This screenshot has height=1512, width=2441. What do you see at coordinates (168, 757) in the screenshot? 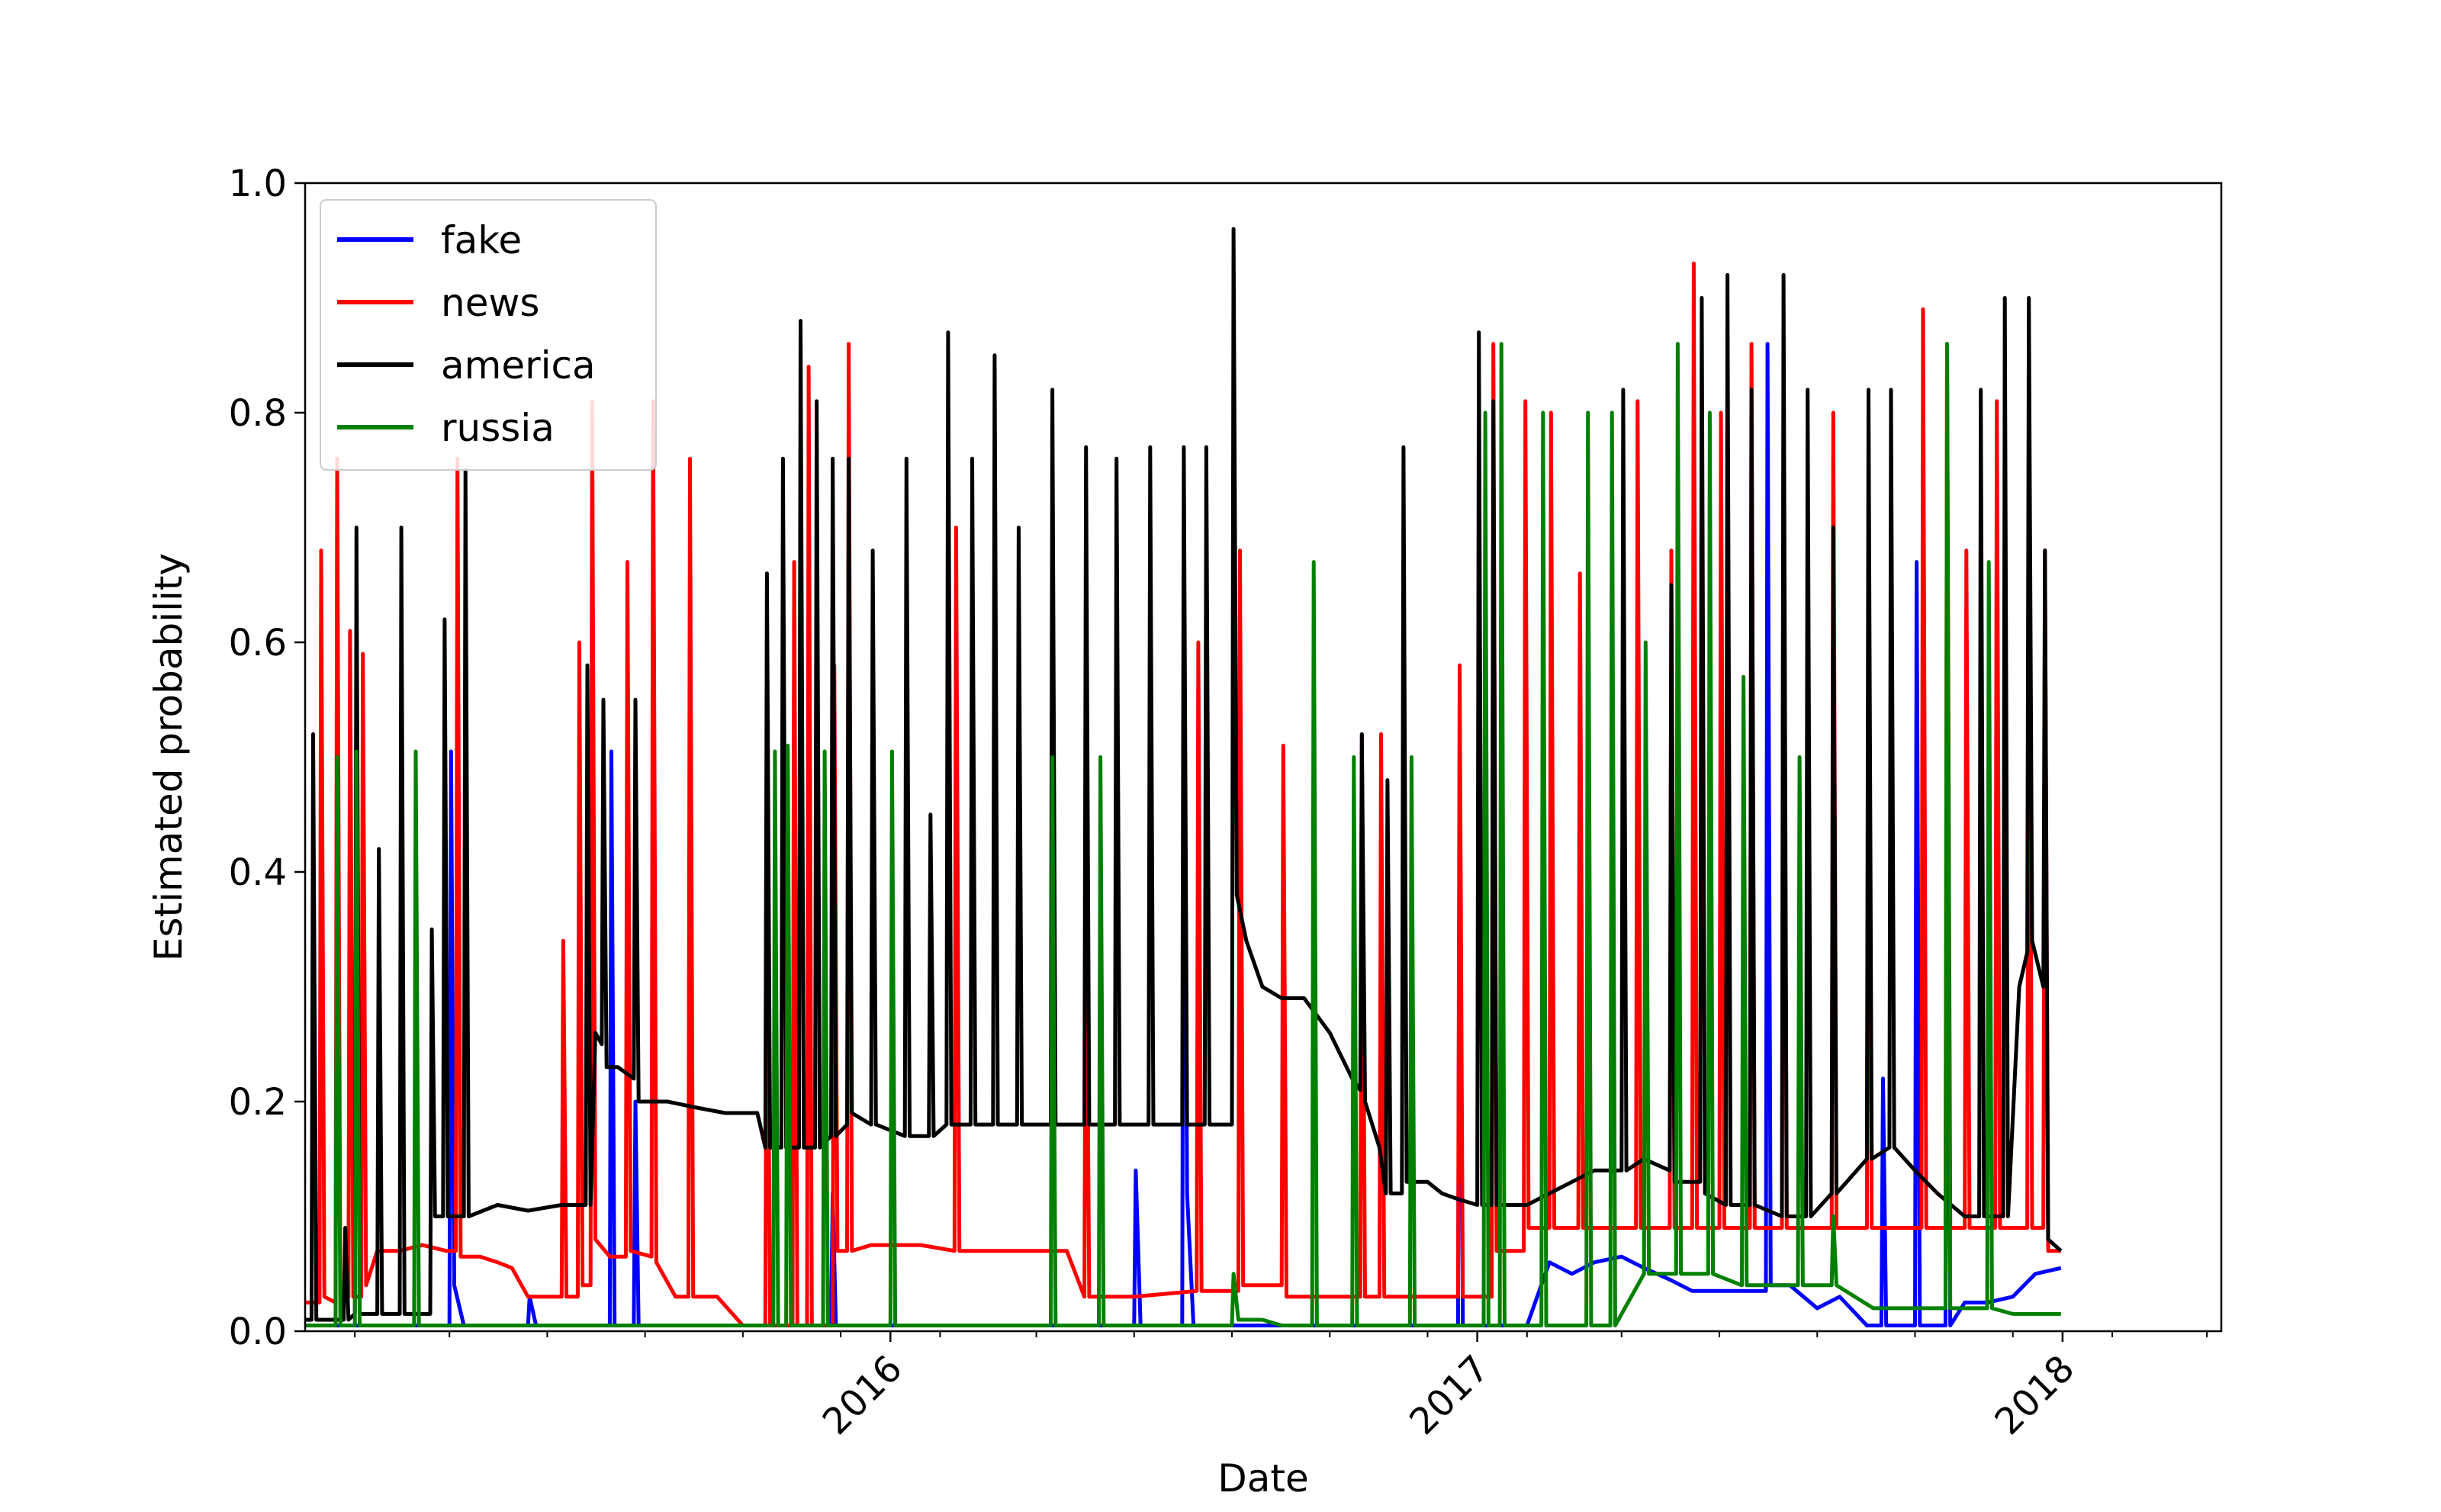
I see `y-axis-title: Estimated probability` at bounding box center [168, 757].